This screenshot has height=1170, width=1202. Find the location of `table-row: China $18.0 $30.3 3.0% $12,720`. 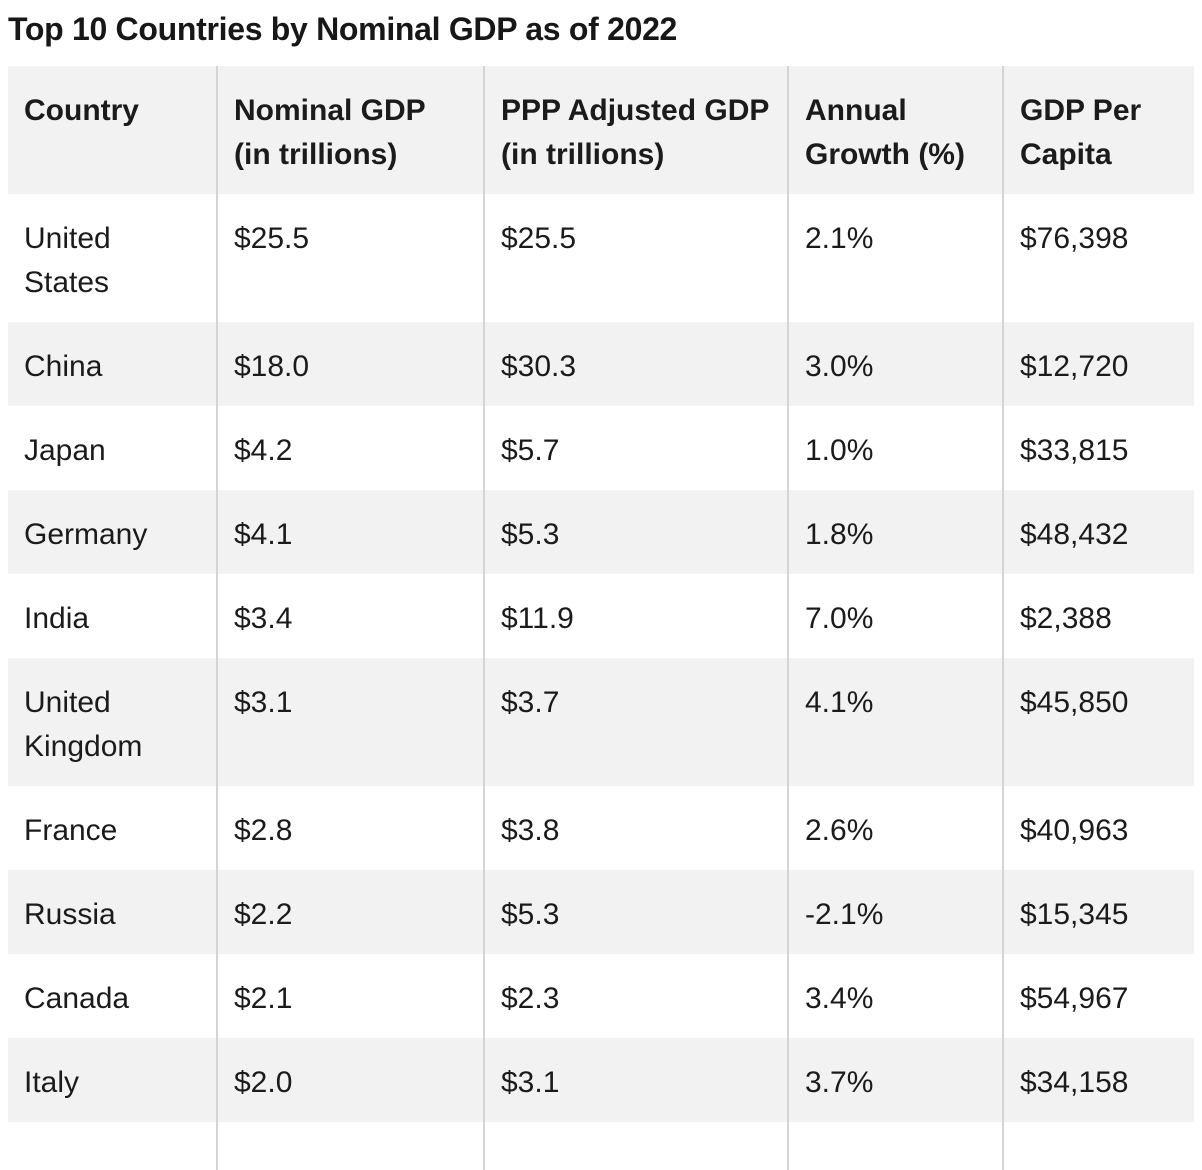

table-row: China $18.0 $30.3 3.0% $12,720 is located at coordinates (601, 364).